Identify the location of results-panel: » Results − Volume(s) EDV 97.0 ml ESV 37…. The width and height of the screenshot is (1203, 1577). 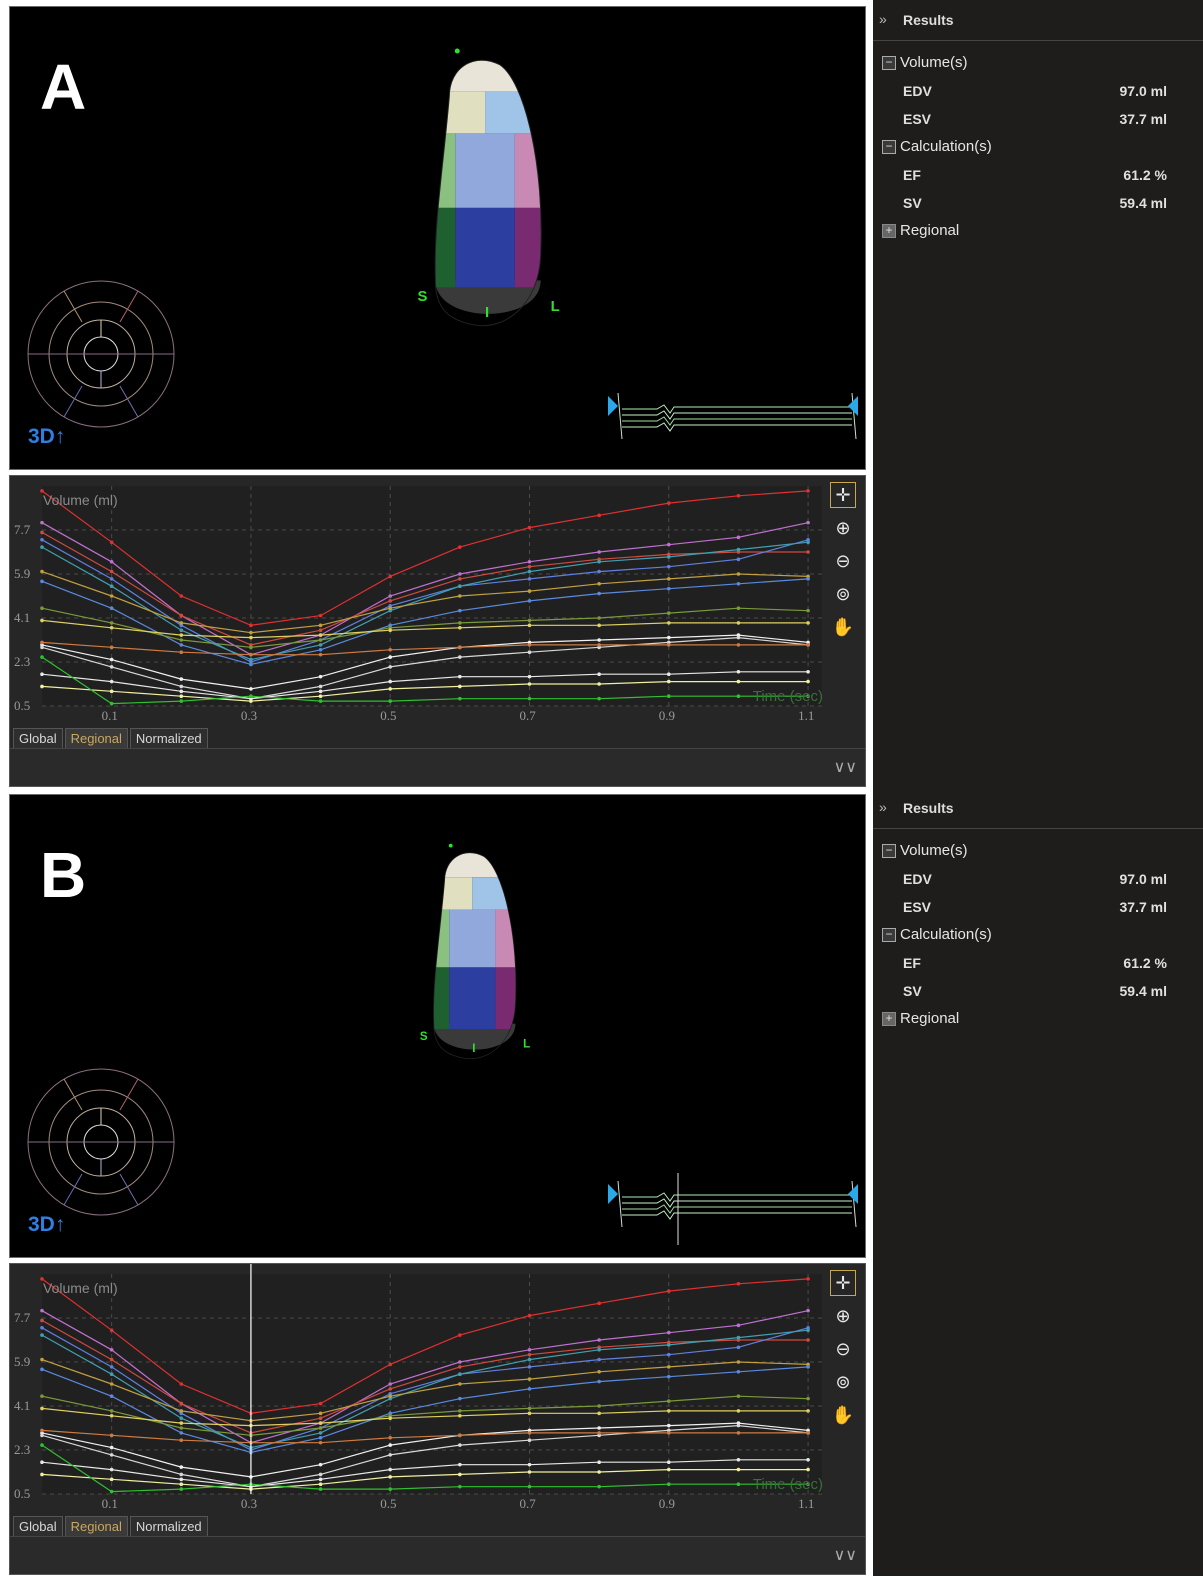
(1038, 394).